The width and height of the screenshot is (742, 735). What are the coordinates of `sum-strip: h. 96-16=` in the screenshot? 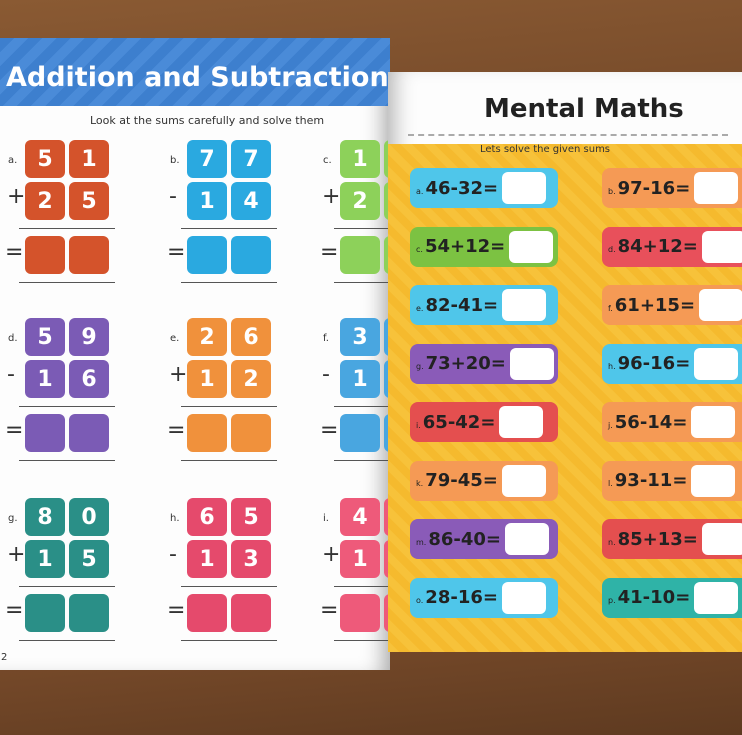 It's located at (672, 363).